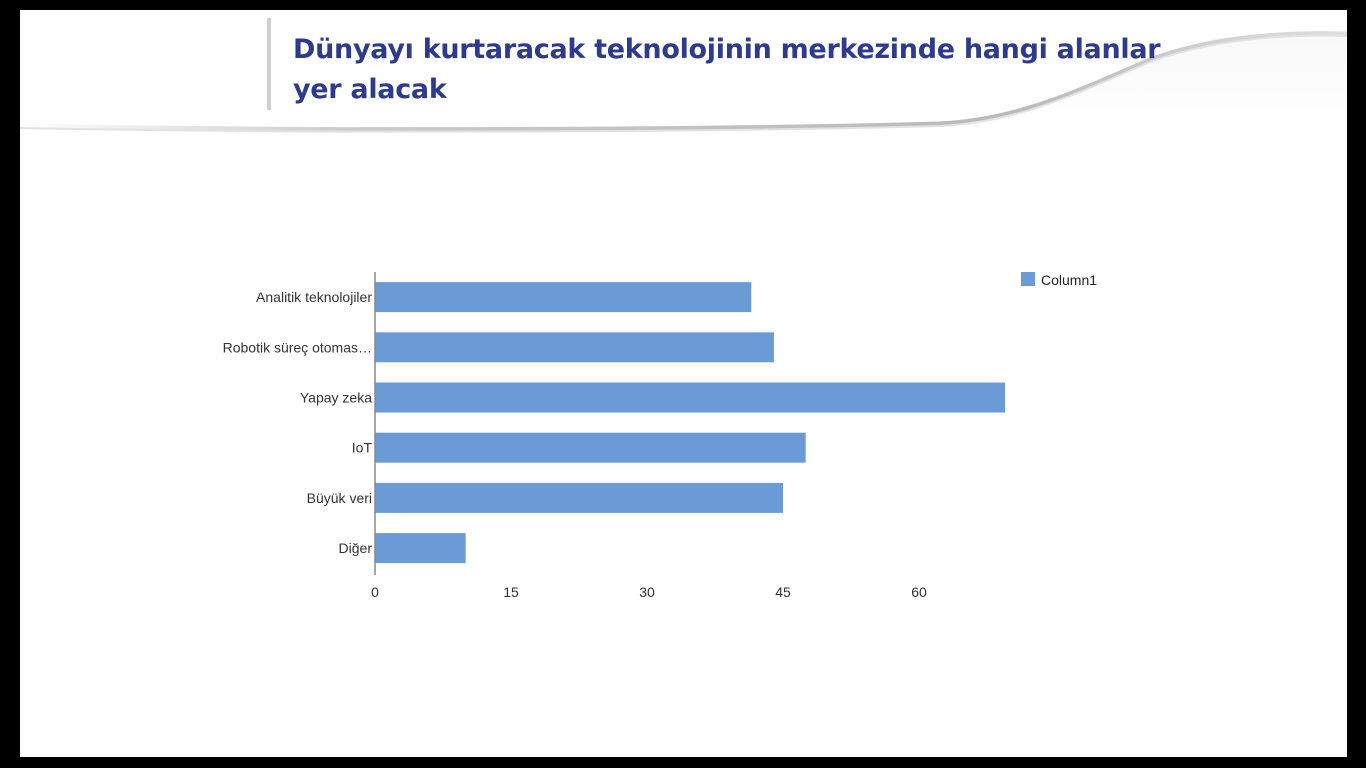  What do you see at coordinates (511, 592) in the screenshot?
I see `x-tick-label-1: 15` at bounding box center [511, 592].